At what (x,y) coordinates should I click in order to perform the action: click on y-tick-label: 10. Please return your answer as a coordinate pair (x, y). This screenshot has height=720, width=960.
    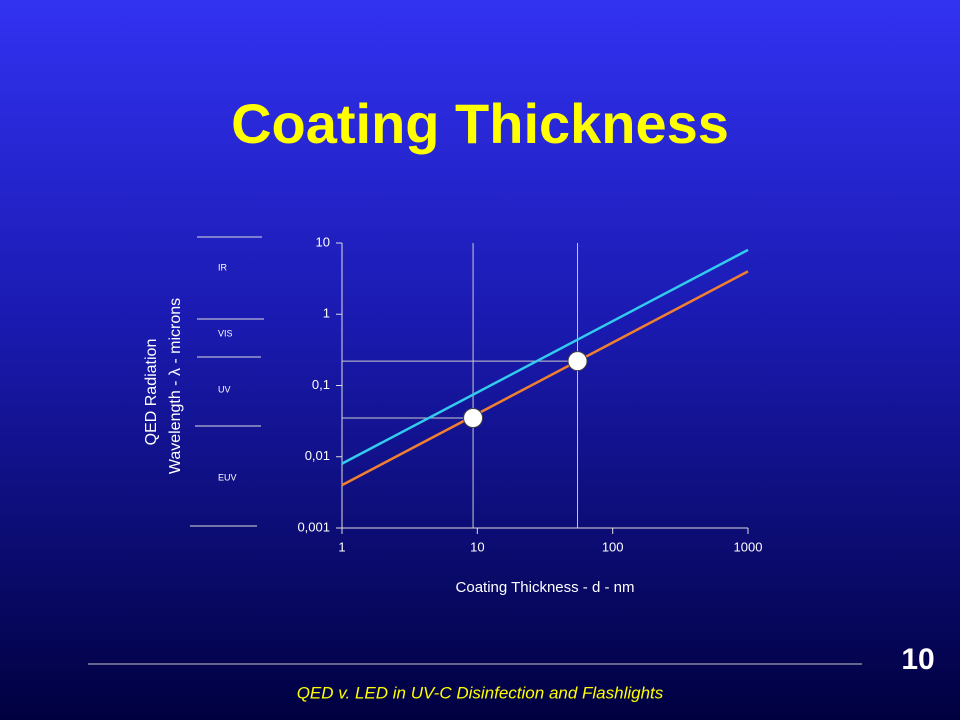
    Looking at the image, I should click on (323, 241).